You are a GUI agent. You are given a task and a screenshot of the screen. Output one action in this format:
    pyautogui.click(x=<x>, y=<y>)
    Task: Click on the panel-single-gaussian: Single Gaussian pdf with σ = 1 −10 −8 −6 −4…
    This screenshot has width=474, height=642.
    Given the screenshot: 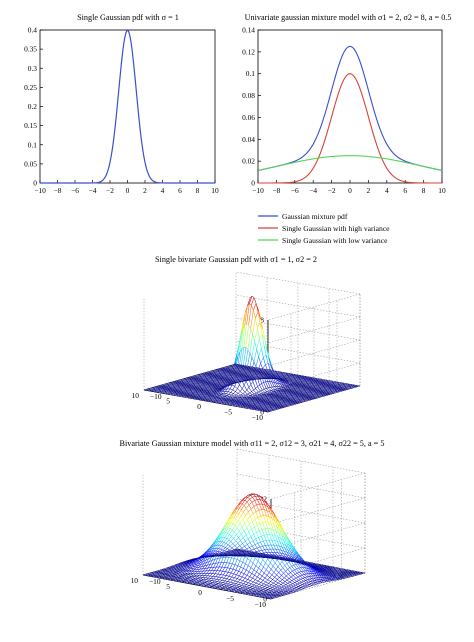 What is the action you would take?
    pyautogui.click(x=121, y=104)
    